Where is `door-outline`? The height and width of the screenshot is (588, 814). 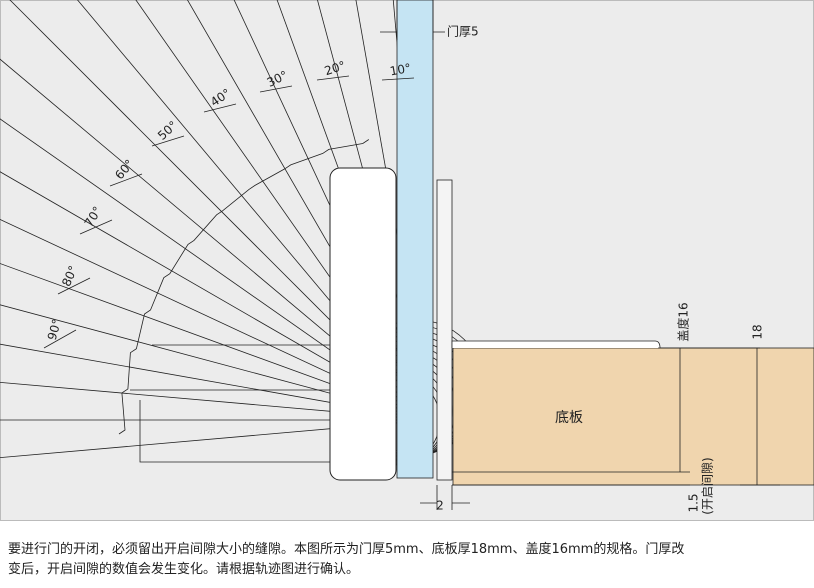
door-outline is located at coordinates (230, 403).